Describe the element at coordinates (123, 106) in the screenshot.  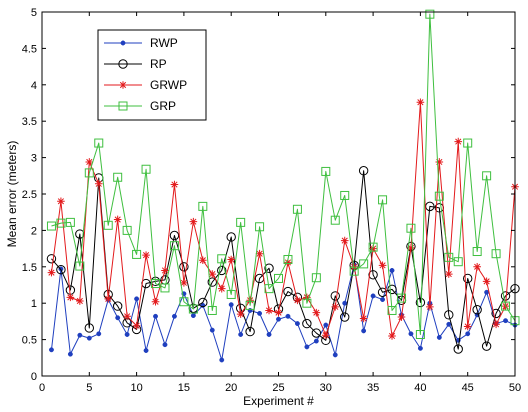
I see `legend-marker-grp` at that location.